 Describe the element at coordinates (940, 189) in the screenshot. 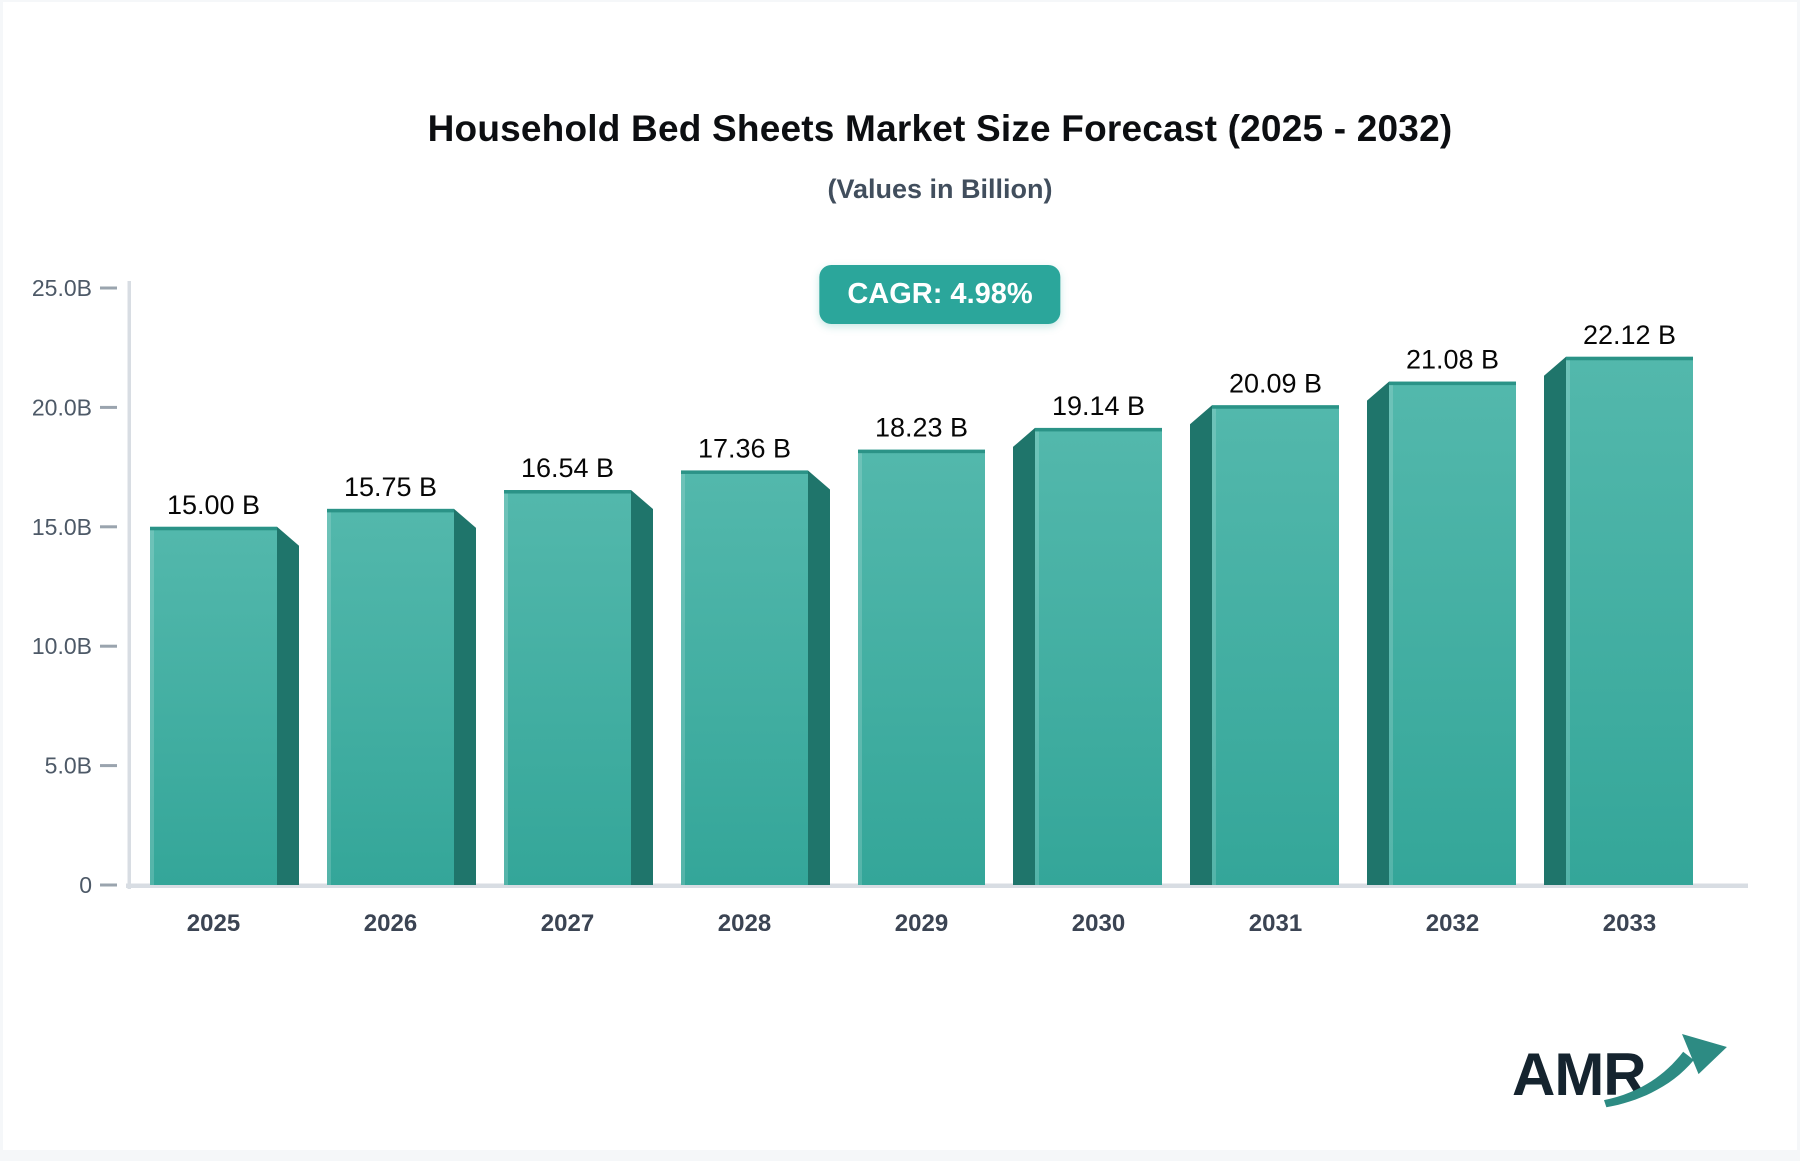

I see `chart-subtitle: (Values in Billion)` at that location.